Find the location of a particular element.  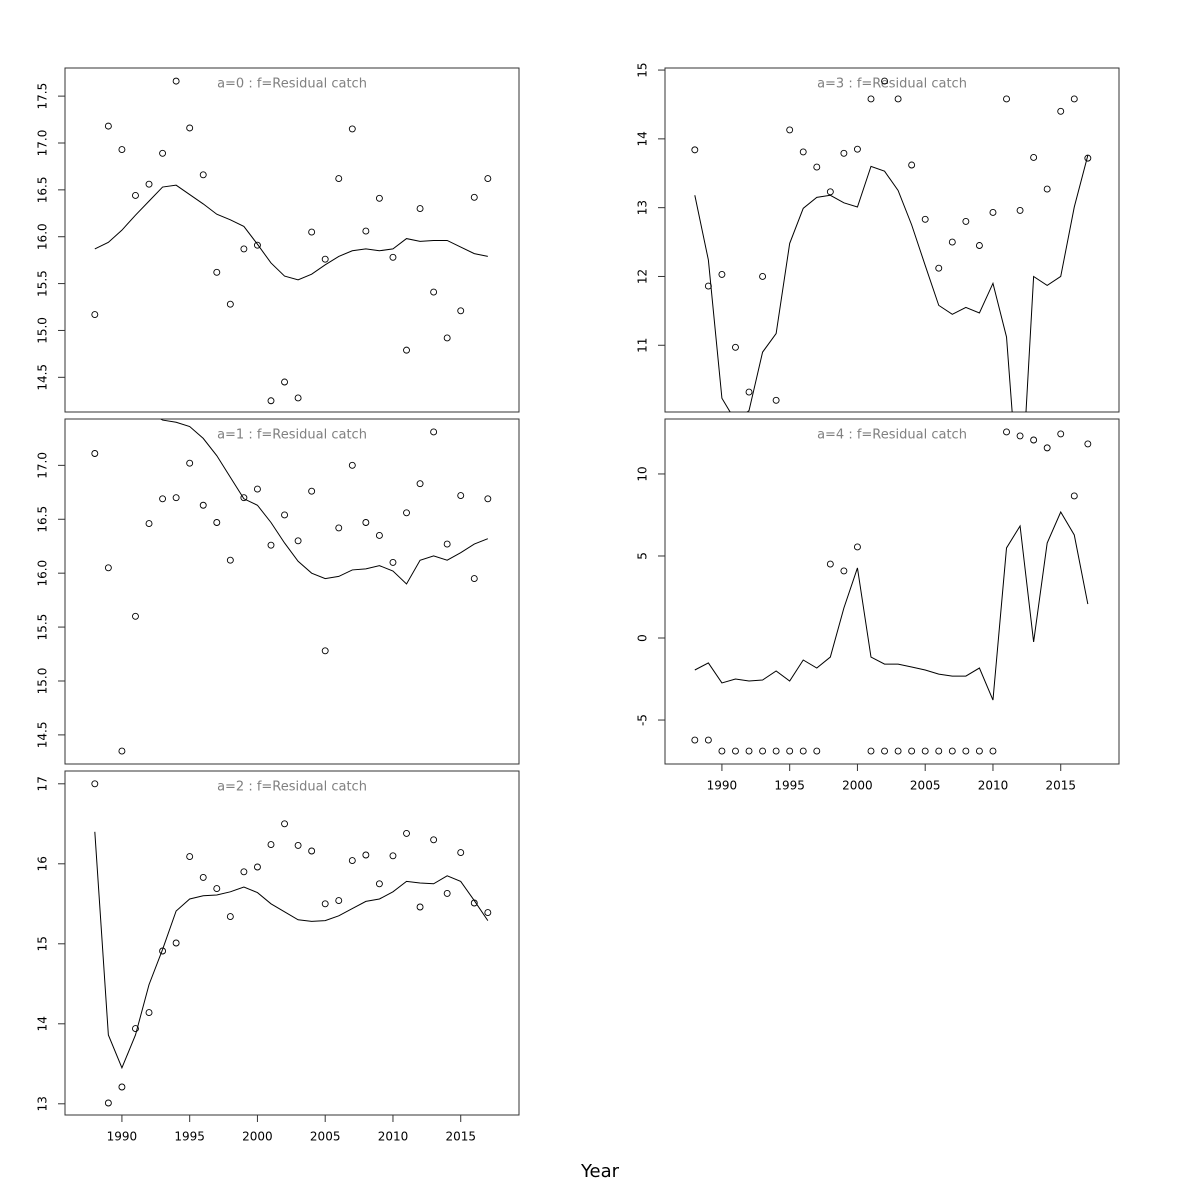

y-tick-label: 16 is located at coordinates (43, 863).